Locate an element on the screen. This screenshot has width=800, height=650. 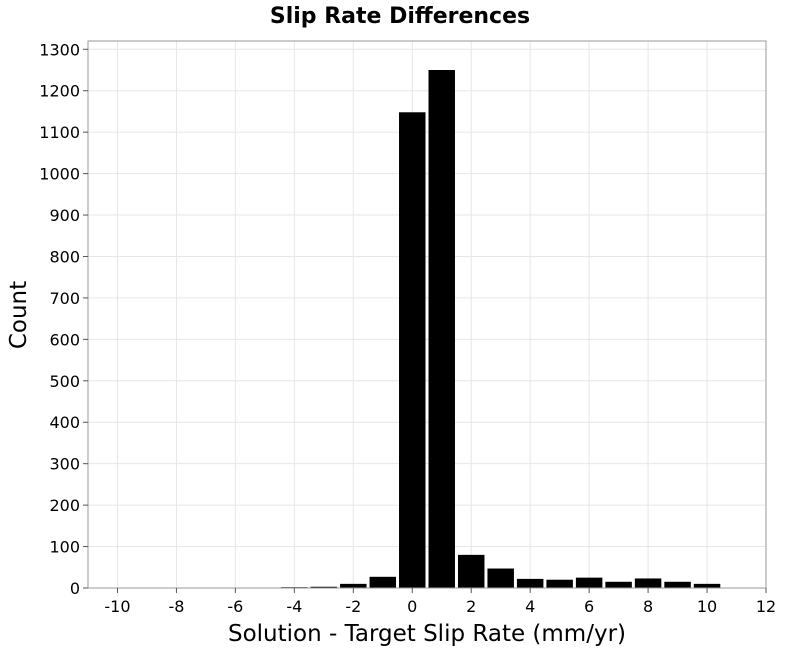
x-tick-label: -8 is located at coordinates (176, 606).